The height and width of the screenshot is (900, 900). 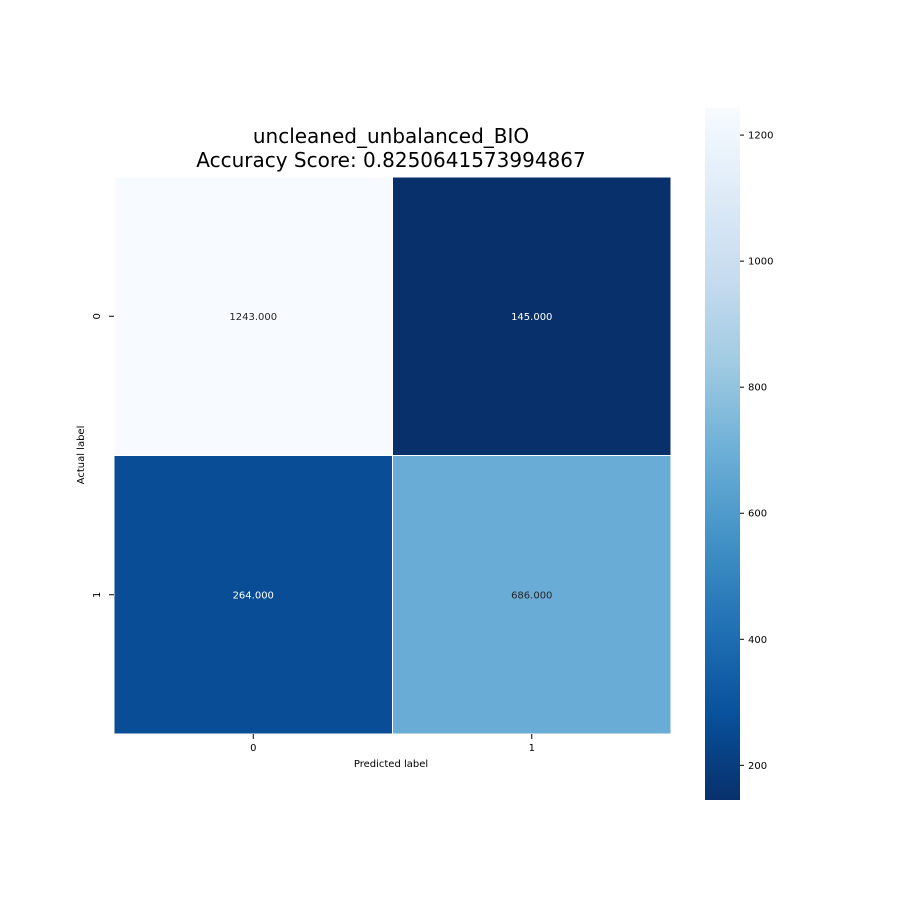 I want to click on cell-annotations: 1243.000 145.000 264.000 686.000, so click(x=390, y=457).